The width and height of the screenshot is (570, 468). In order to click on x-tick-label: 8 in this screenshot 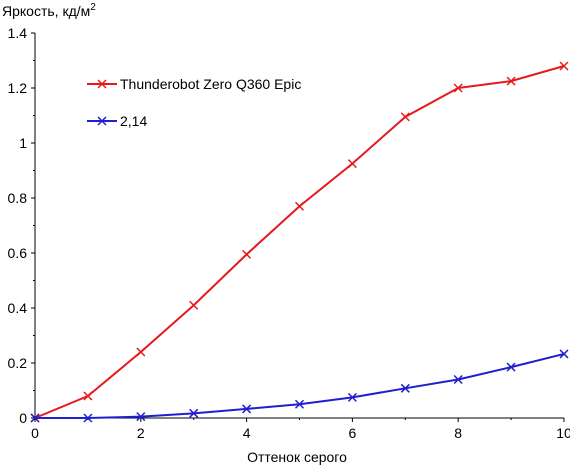, I will do `click(458, 433)`.